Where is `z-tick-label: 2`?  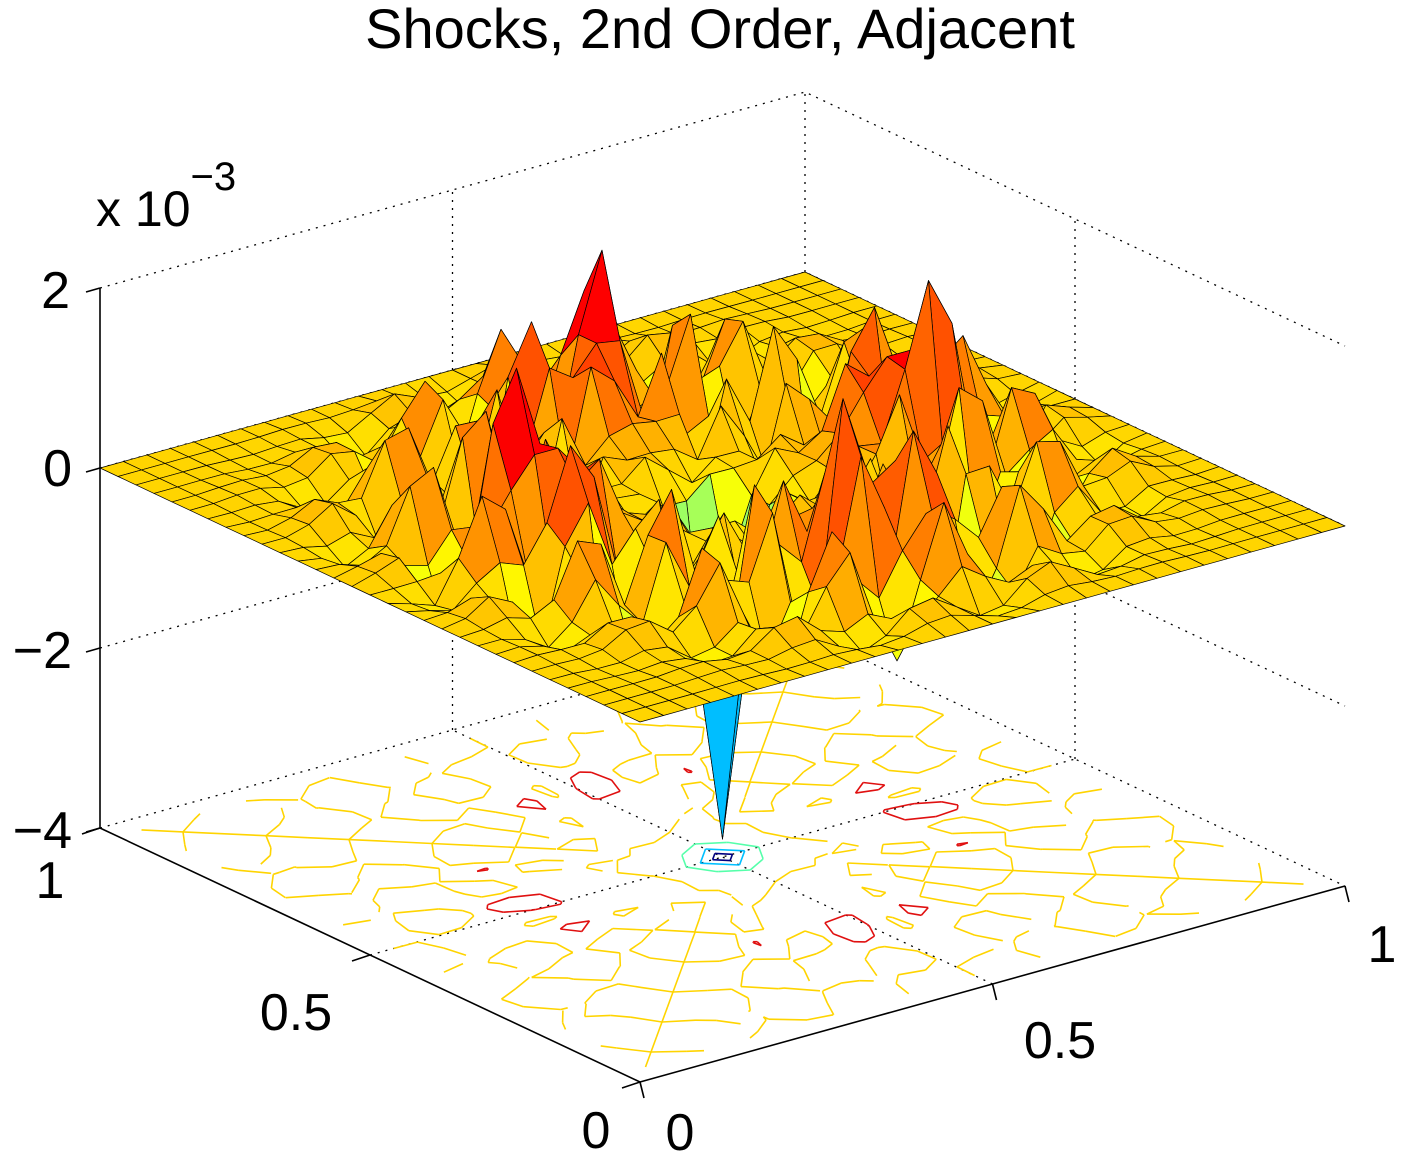 z-tick-label: 2 is located at coordinates (55, 291).